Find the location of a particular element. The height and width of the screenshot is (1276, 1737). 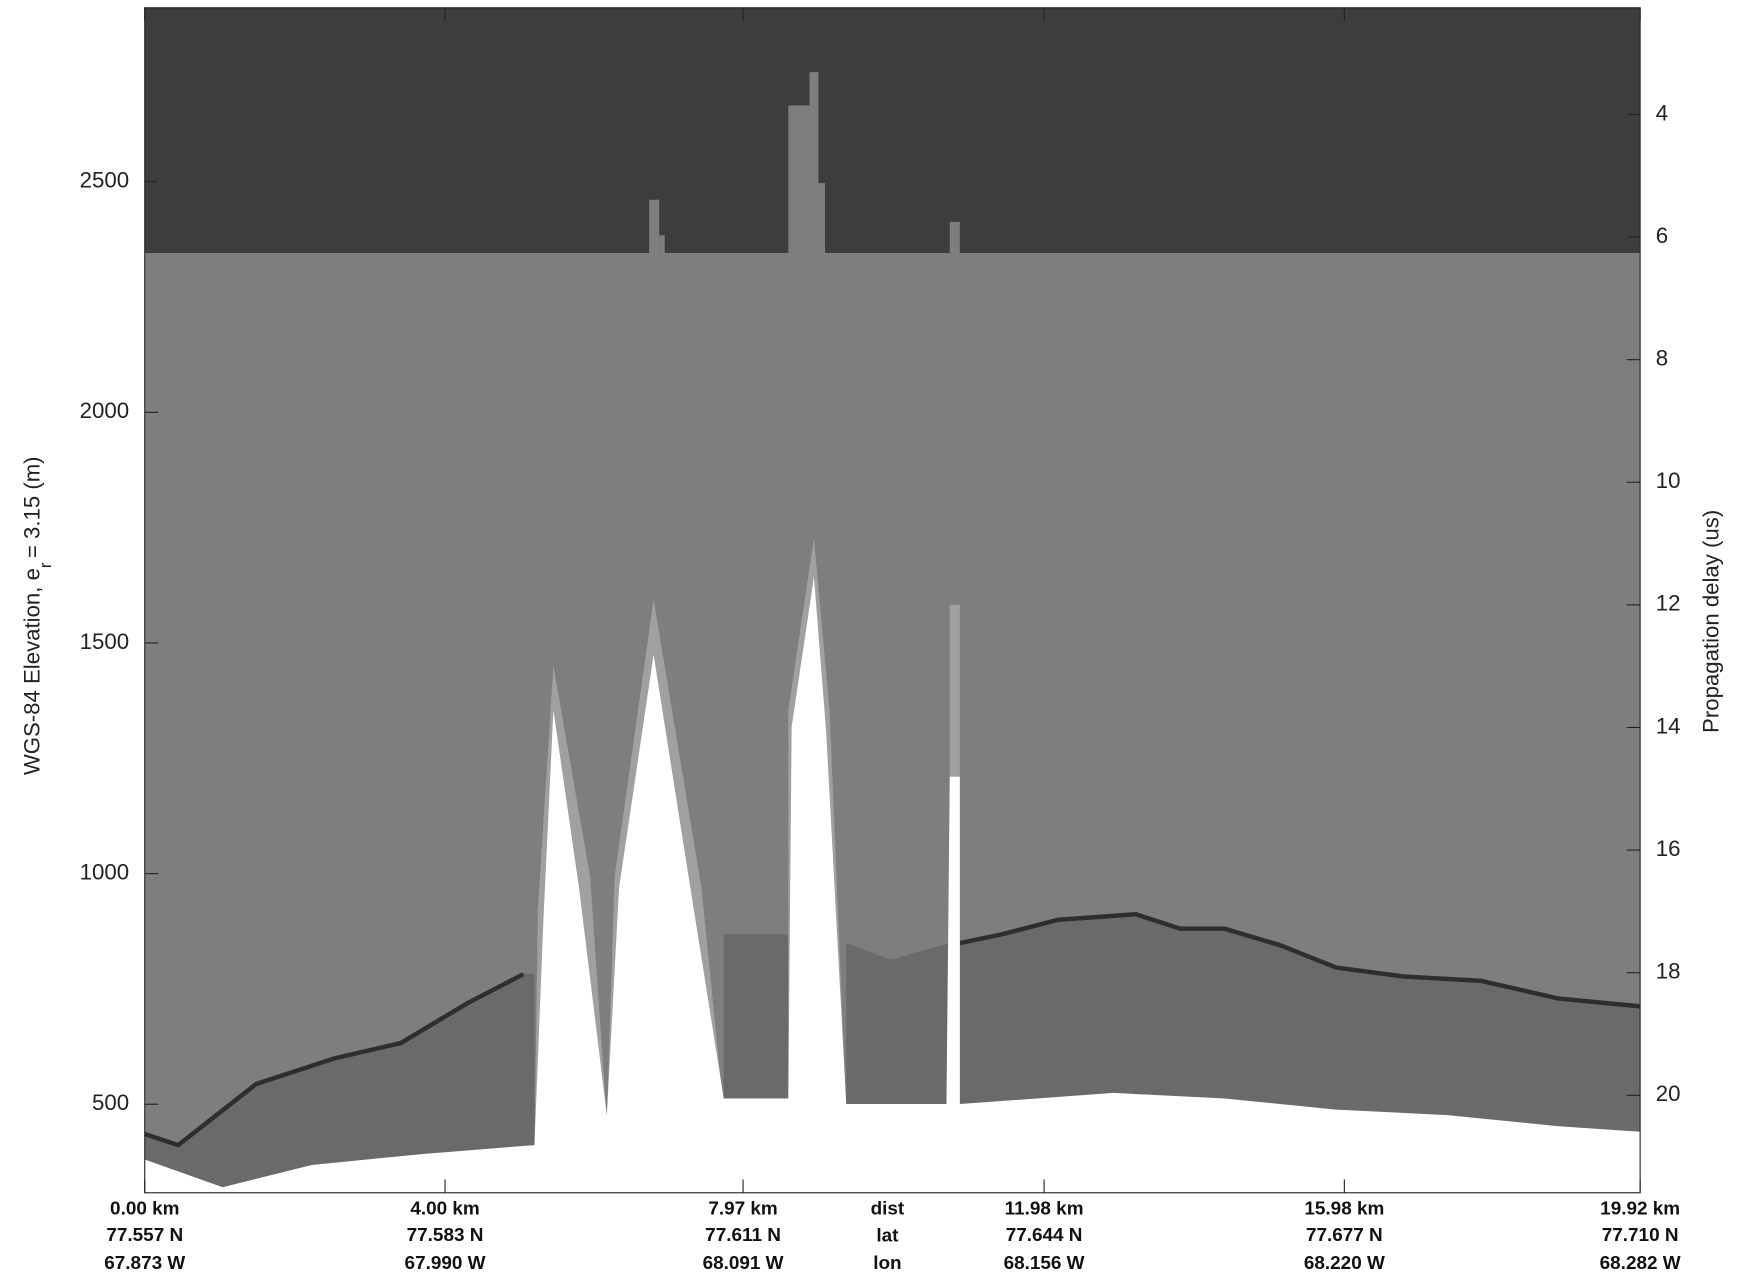

y2-tick-label: 14 is located at coordinates (1668, 725).